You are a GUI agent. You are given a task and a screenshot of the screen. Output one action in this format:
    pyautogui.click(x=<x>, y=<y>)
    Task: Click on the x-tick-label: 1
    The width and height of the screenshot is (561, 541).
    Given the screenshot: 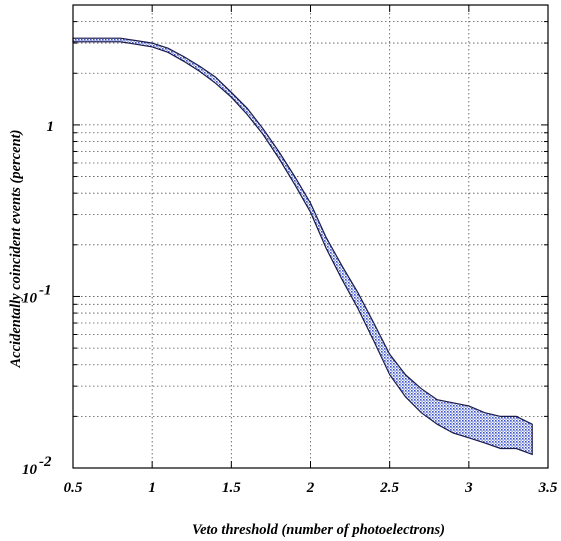 What is the action you would take?
    pyautogui.click(x=152, y=488)
    